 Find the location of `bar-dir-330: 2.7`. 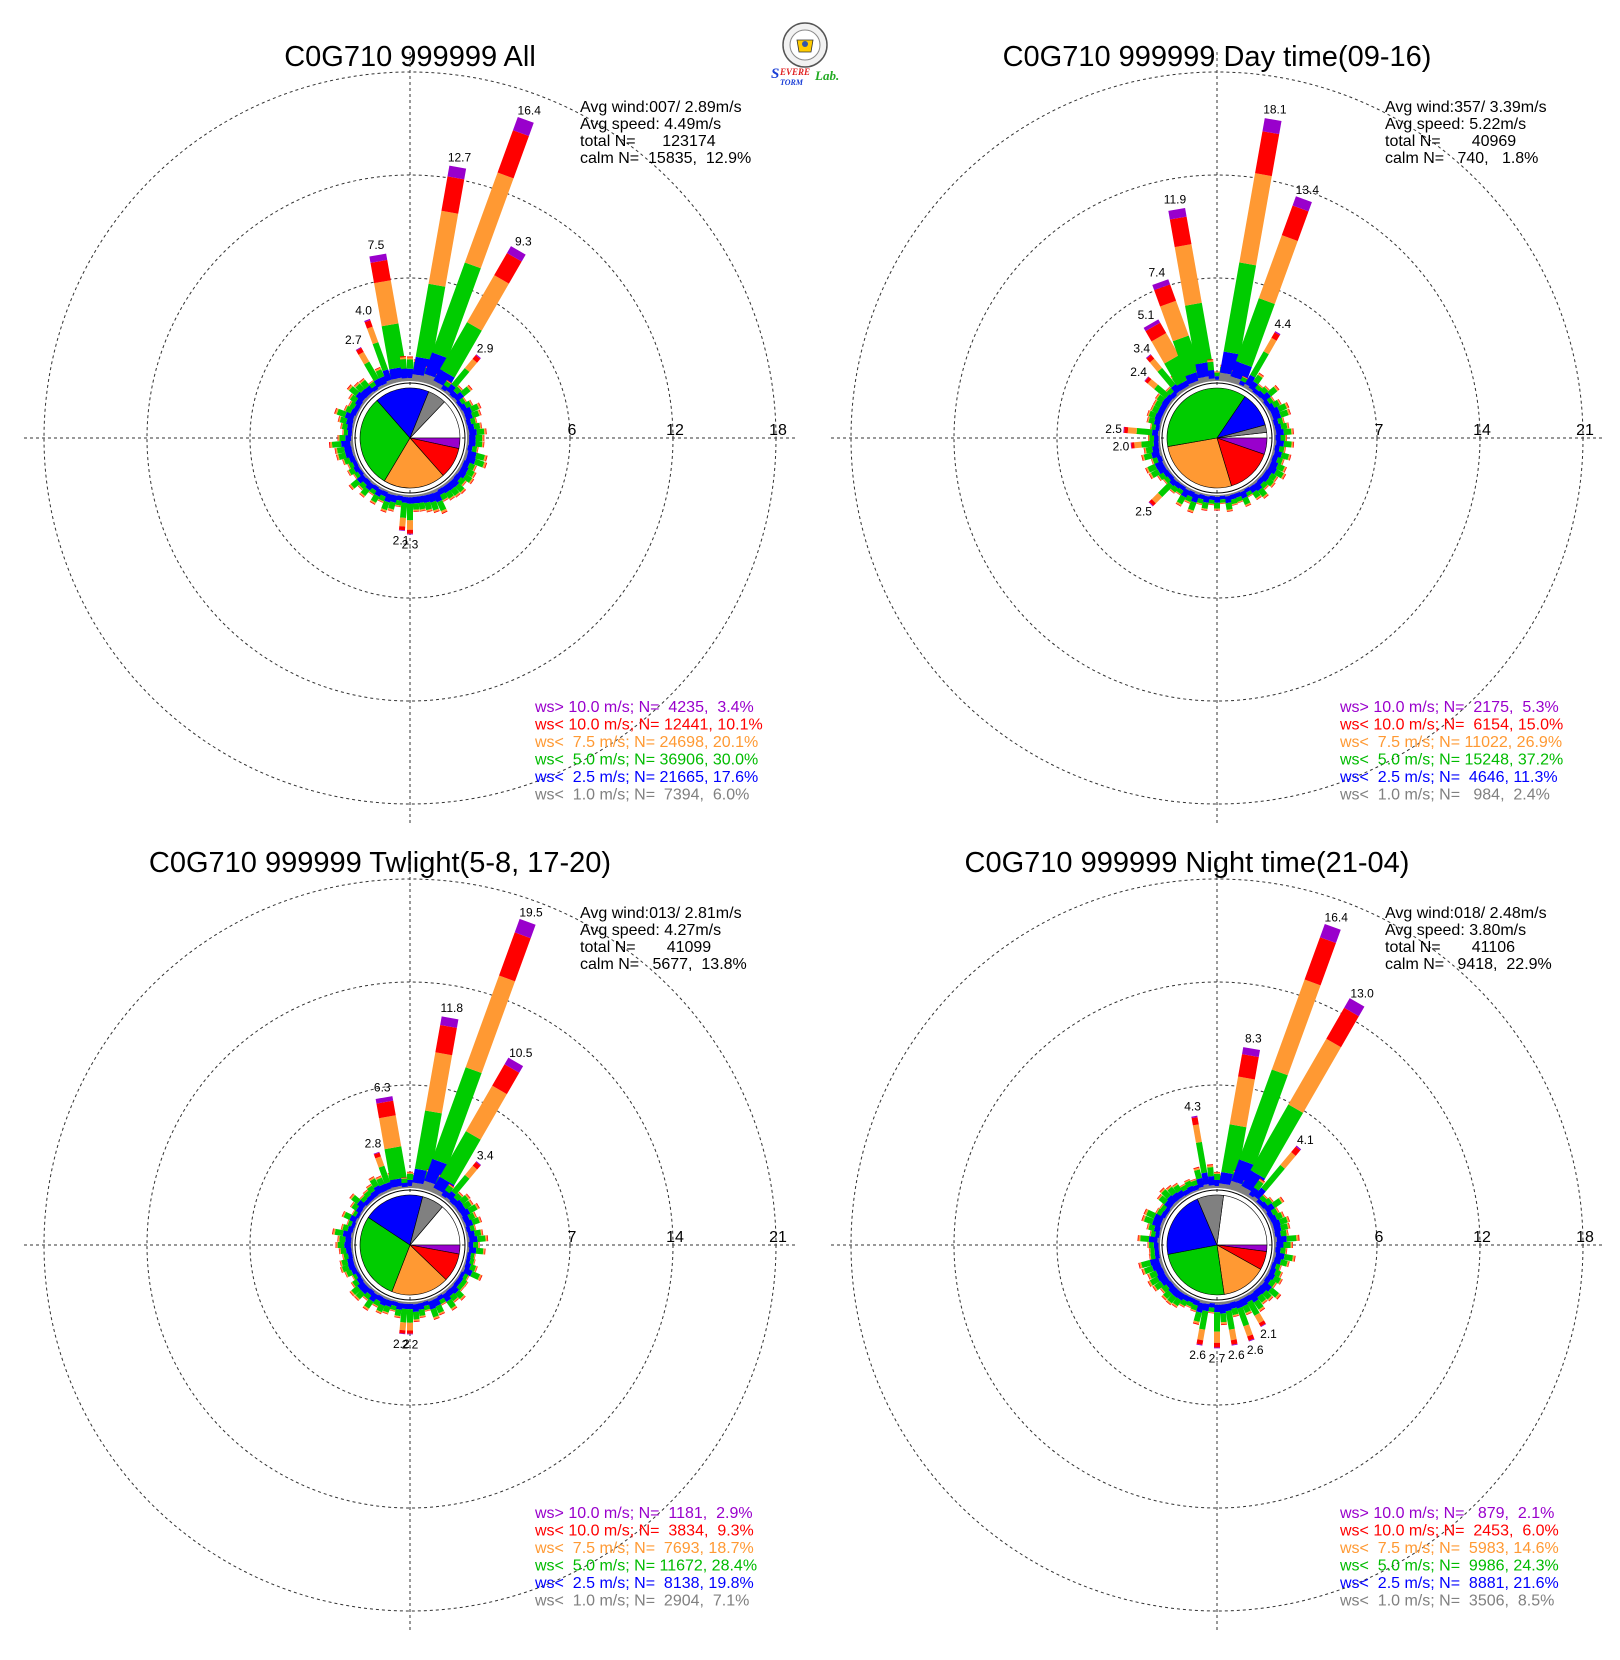

bar-dir-330: 2.7 is located at coordinates (365, 362).